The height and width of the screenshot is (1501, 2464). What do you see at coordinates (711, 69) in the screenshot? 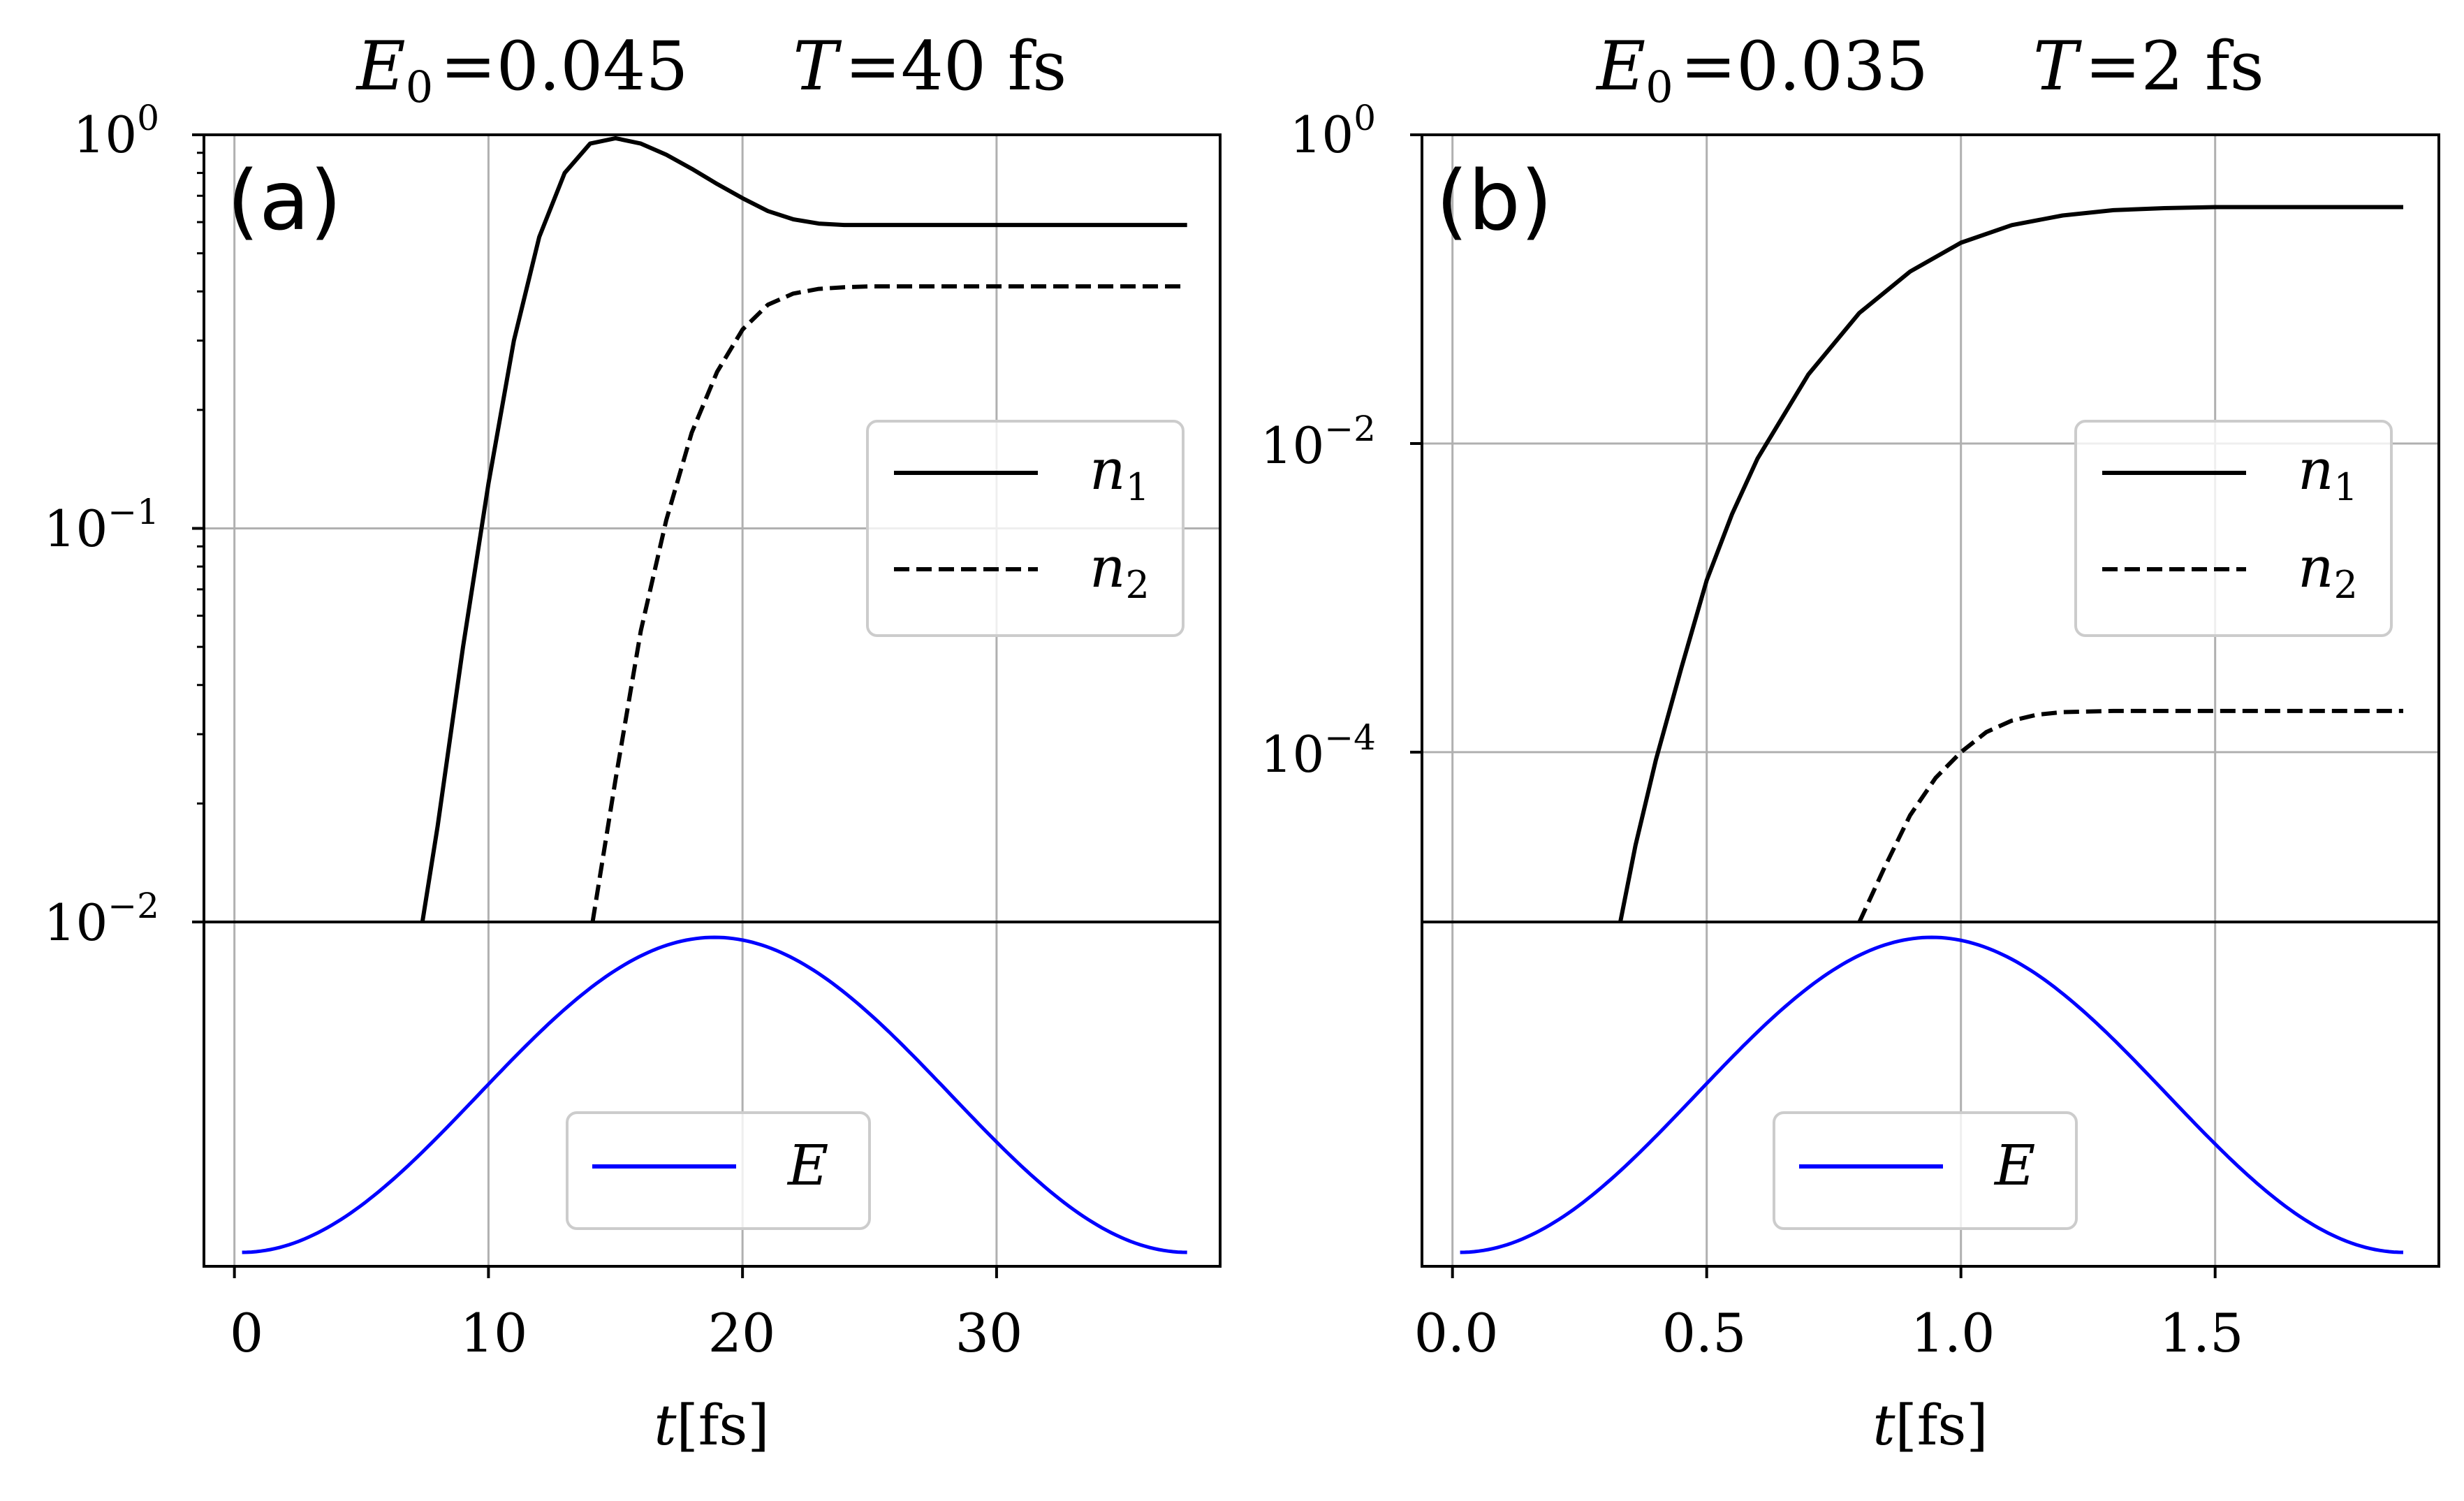
I see `panel-a-title: E0 =0.045 T =40 fs` at bounding box center [711, 69].